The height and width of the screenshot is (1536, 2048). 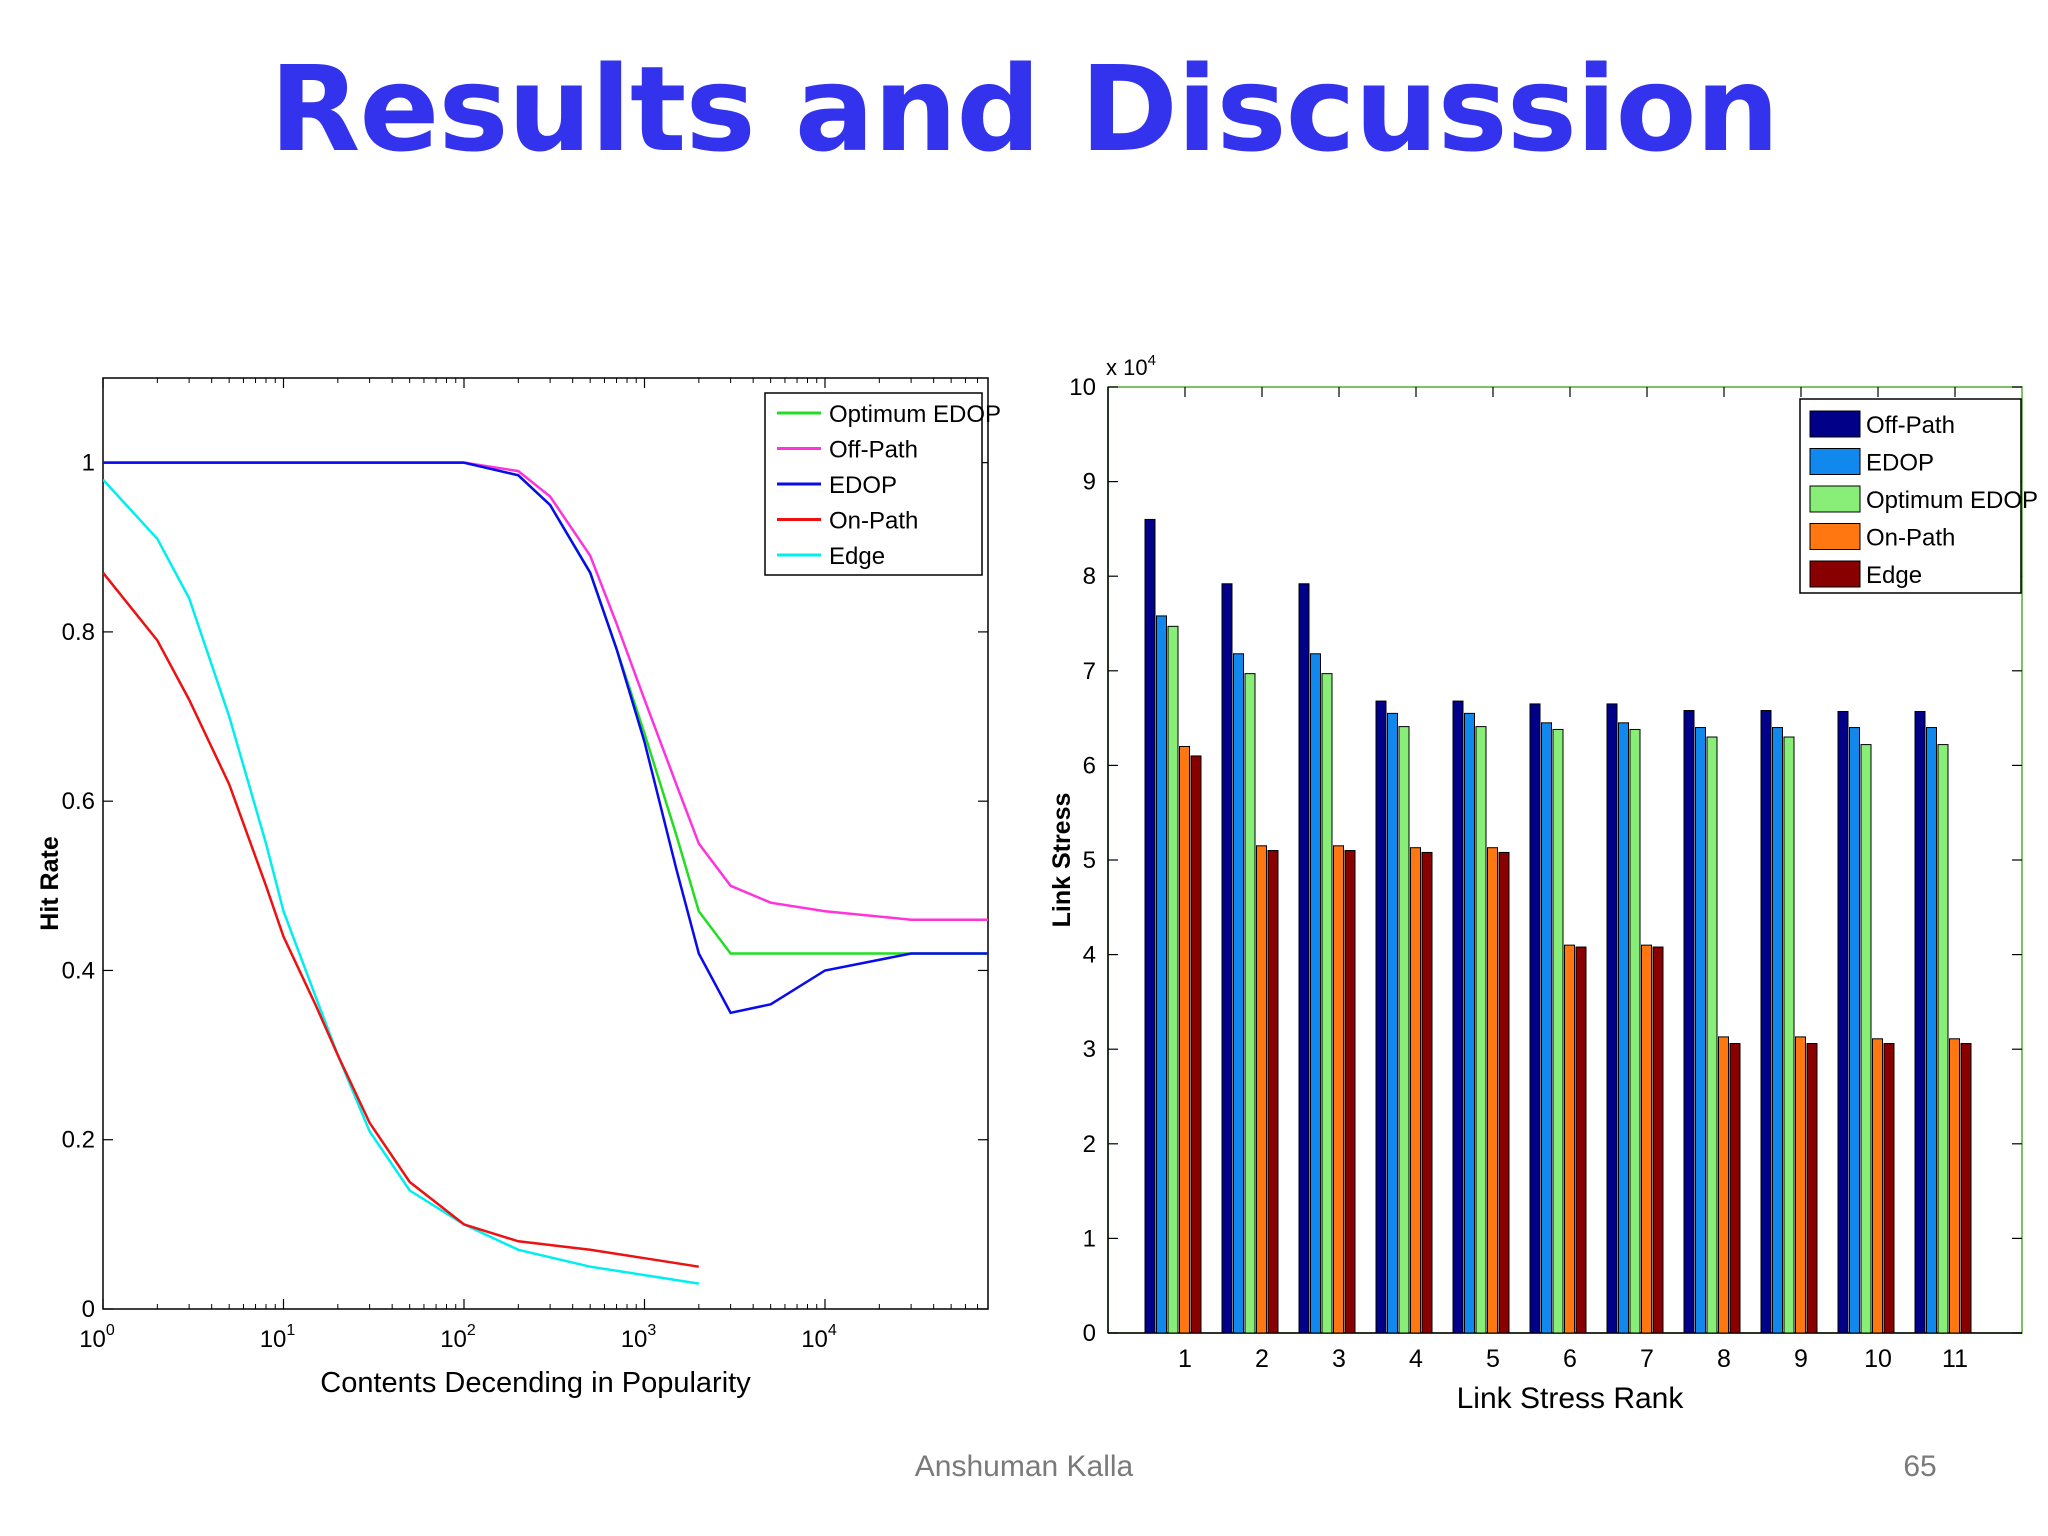 What do you see at coordinates (1920, 1466) in the screenshot?
I see `page-number: 65` at bounding box center [1920, 1466].